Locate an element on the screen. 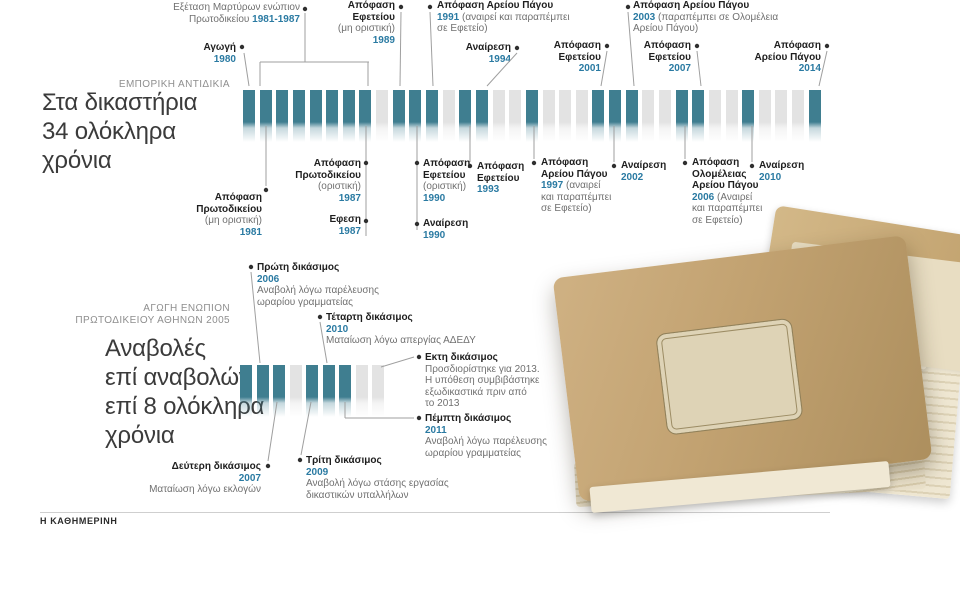  timeline2-bars is located at coordinates (312, 391).